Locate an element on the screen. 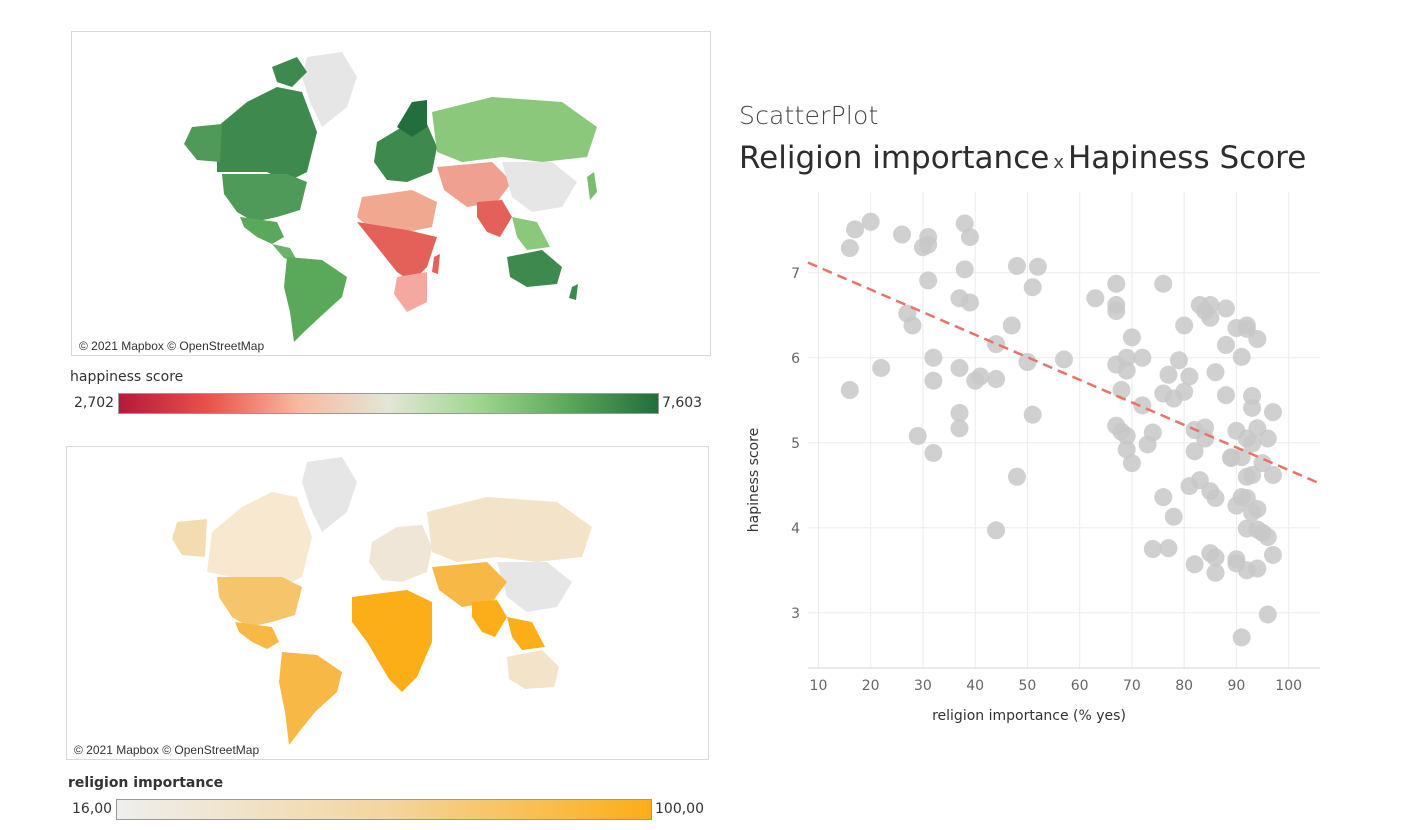 The image size is (1426, 830). map-region-middle-east is located at coordinates (469, 584).